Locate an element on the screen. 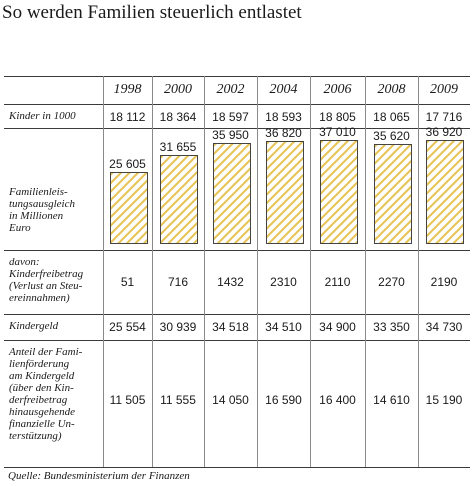 The height and width of the screenshot is (486, 474). year-header: 2009 is located at coordinates (444, 89).